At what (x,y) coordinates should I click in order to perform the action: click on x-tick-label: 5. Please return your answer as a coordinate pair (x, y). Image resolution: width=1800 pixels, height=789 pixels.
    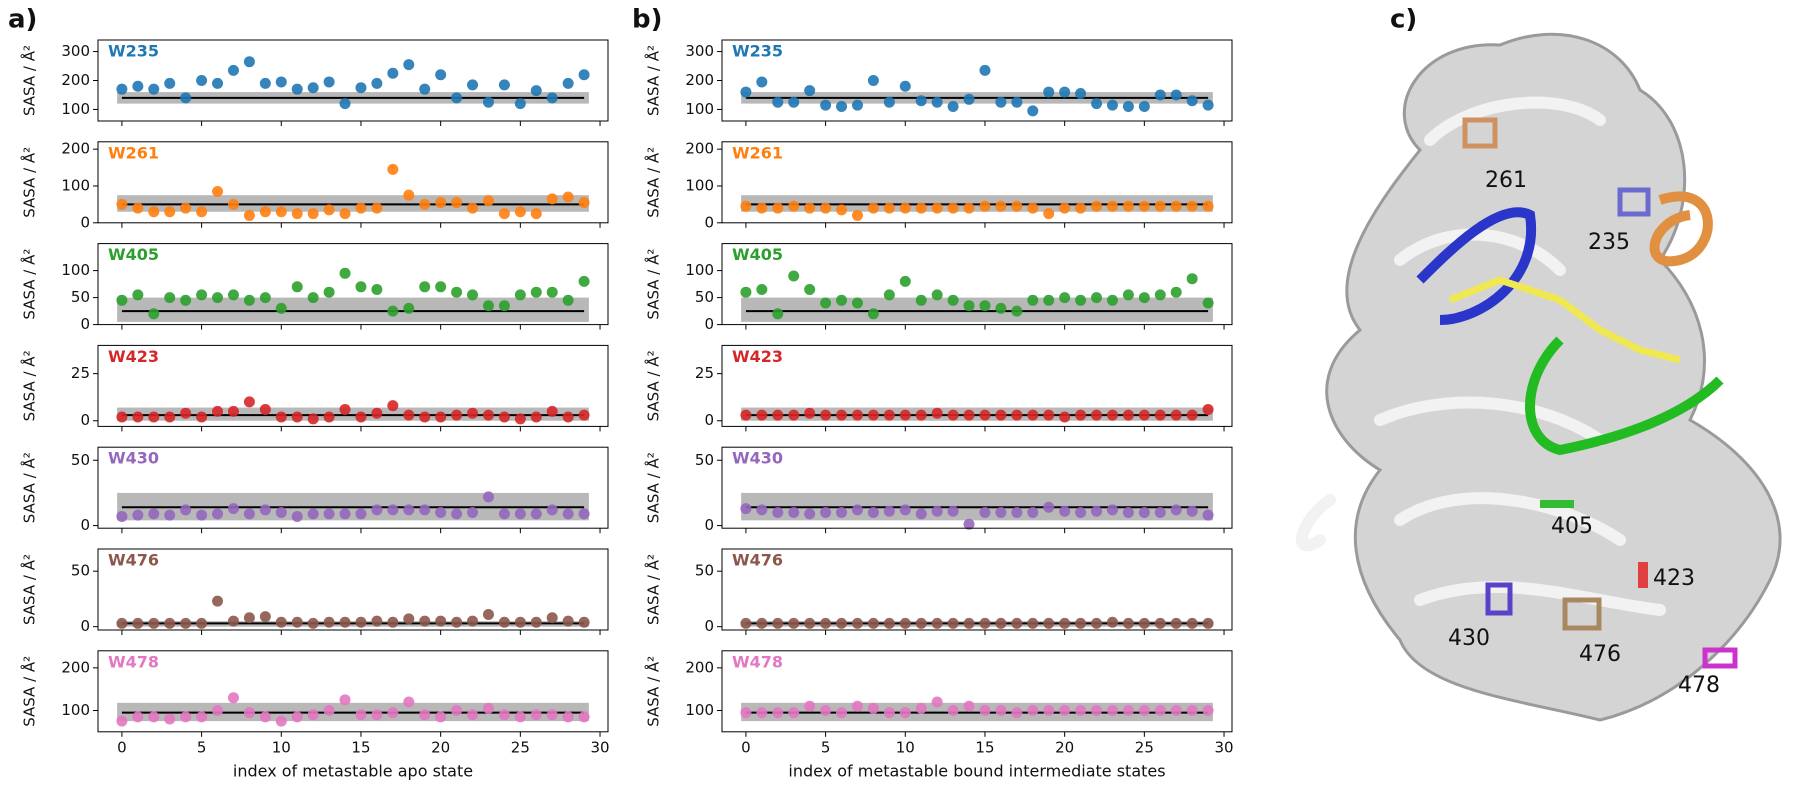
    Looking at the image, I should click on (826, 747).